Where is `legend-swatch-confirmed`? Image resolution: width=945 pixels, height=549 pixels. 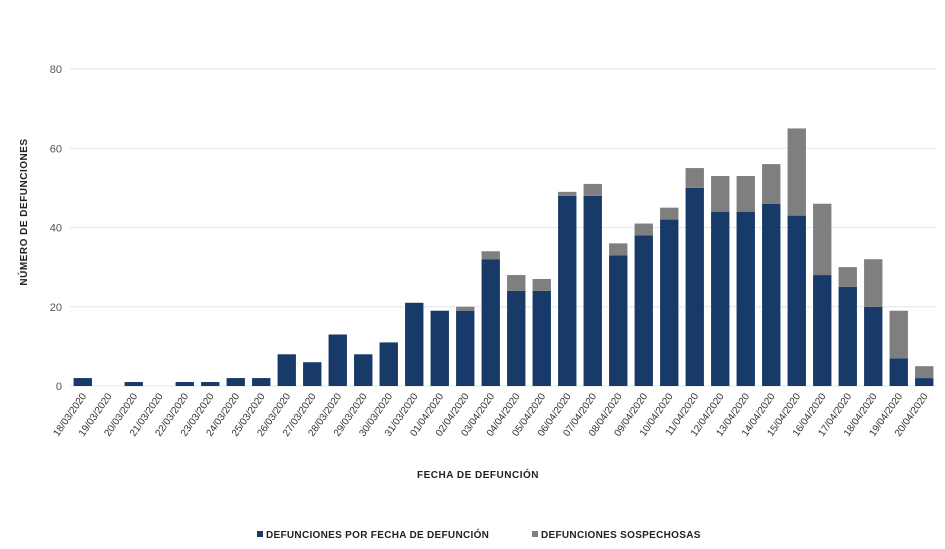 legend-swatch-confirmed is located at coordinates (260, 534).